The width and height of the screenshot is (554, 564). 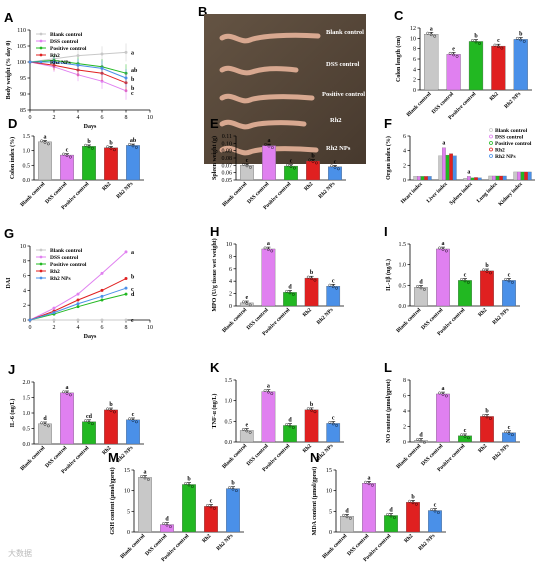 What do you see at coordinates (90, 337) in the screenshot?
I see `x-axis-title: Days` at bounding box center [90, 337].